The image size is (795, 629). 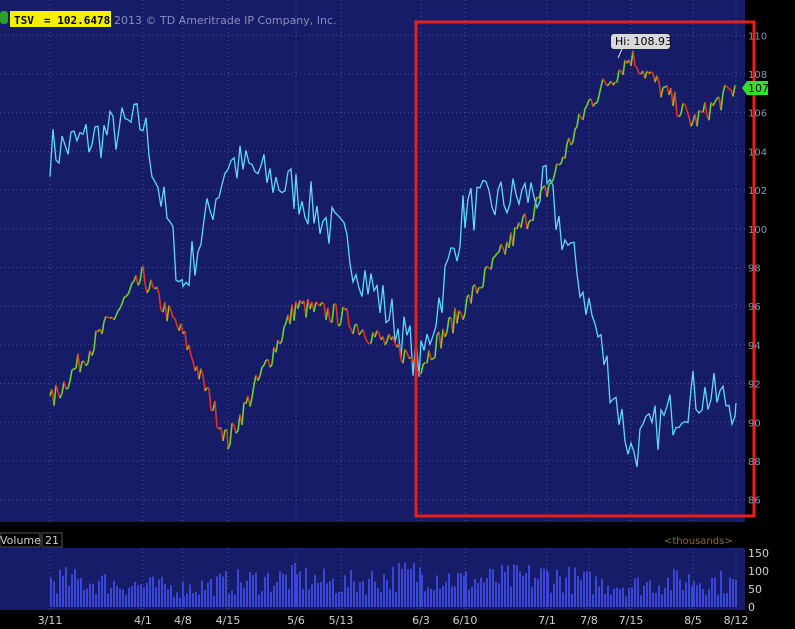 What do you see at coordinates (24, 20) in the screenshot?
I see `indicator-label: TSV` at bounding box center [24, 20].